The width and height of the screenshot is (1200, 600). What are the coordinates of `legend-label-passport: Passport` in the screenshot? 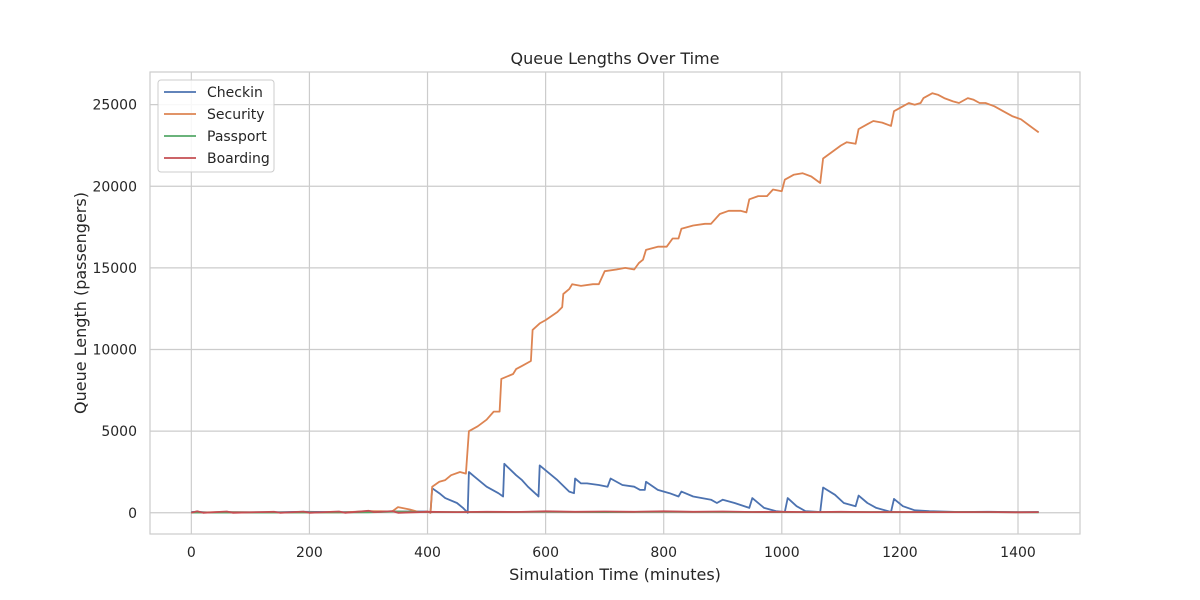 It's located at (237, 137).